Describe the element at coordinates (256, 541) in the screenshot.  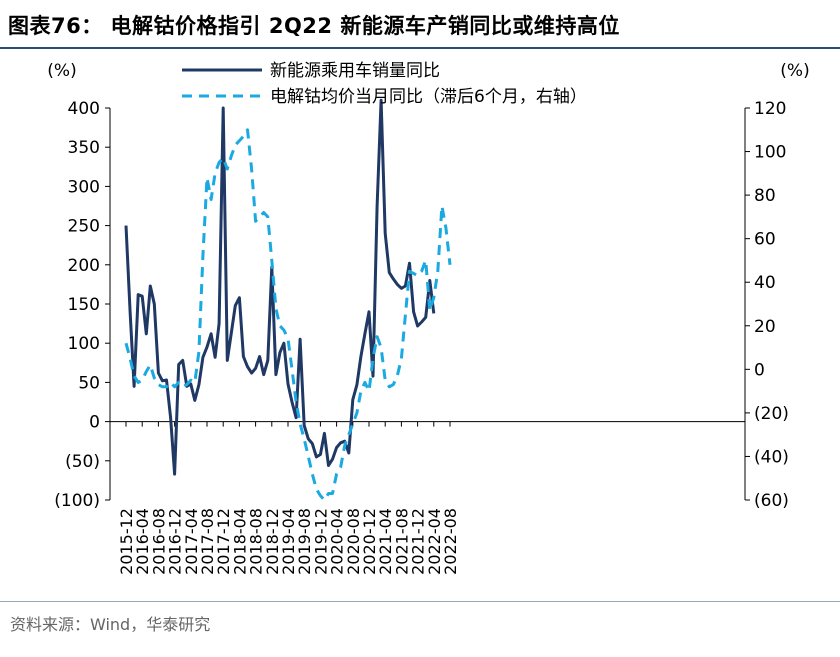
I see `x-tick-label-8: 2018-08` at that location.